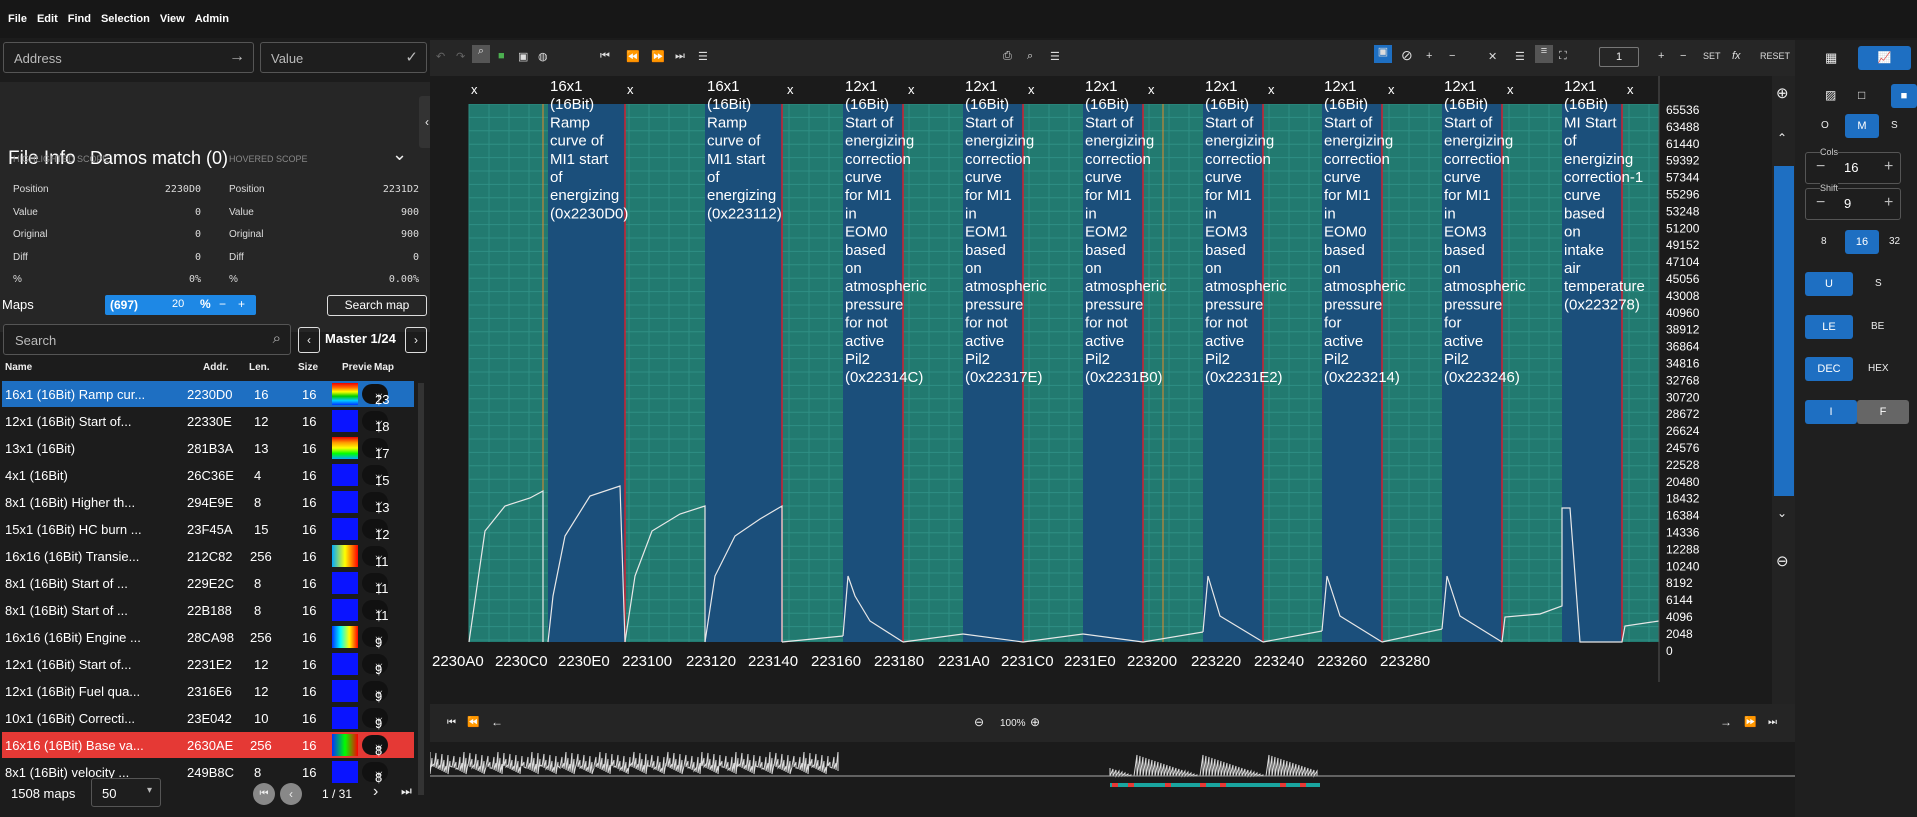 This screenshot has height=817, width=1917. Describe the element at coordinates (1030, 56) in the screenshot. I see `file-search-icon: ⌕` at that location.